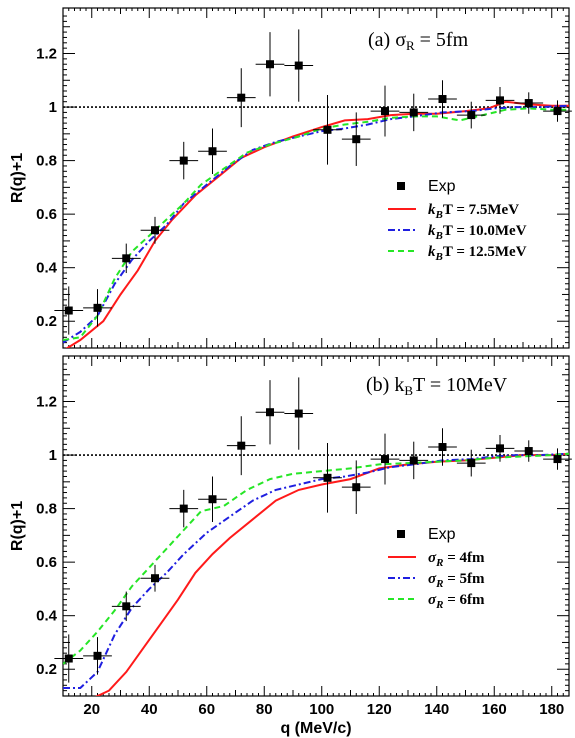 The width and height of the screenshot is (575, 738). Describe the element at coordinates (477, 232) in the screenshot. I see `legend-label-2: kBT = 10.0MeV` at that location.